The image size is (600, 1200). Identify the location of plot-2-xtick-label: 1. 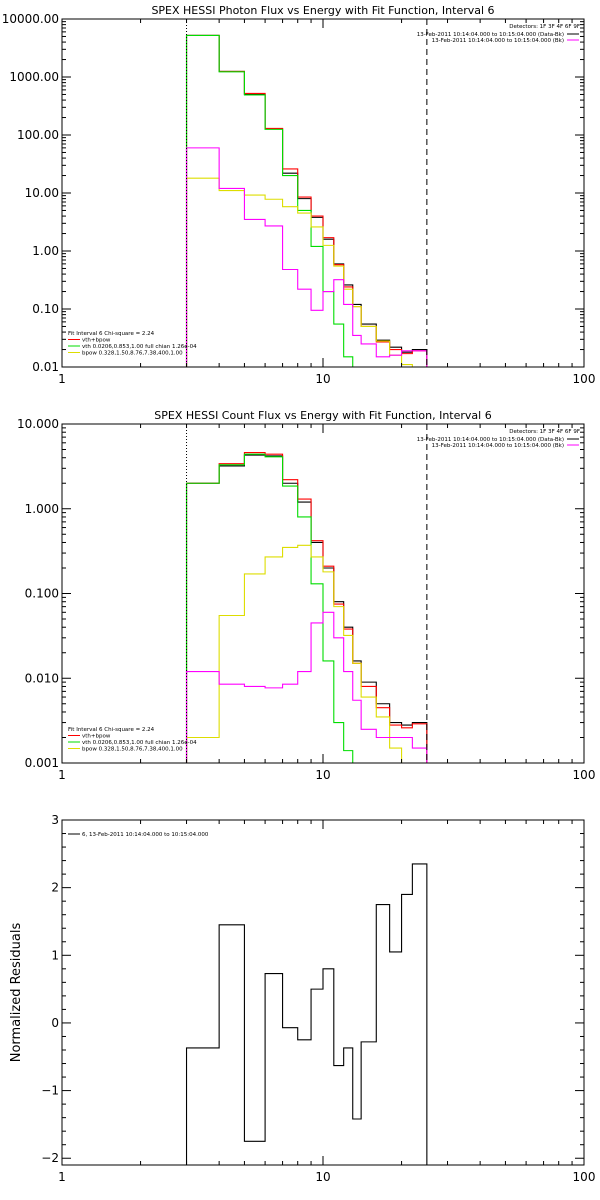
(62, 775).